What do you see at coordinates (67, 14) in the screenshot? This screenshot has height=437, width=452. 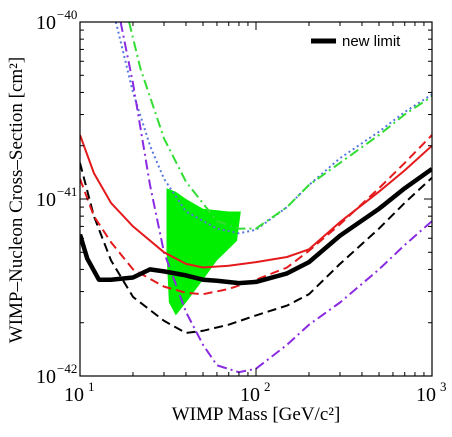 I see `y-tick-exponent: −40` at bounding box center [67, 14].